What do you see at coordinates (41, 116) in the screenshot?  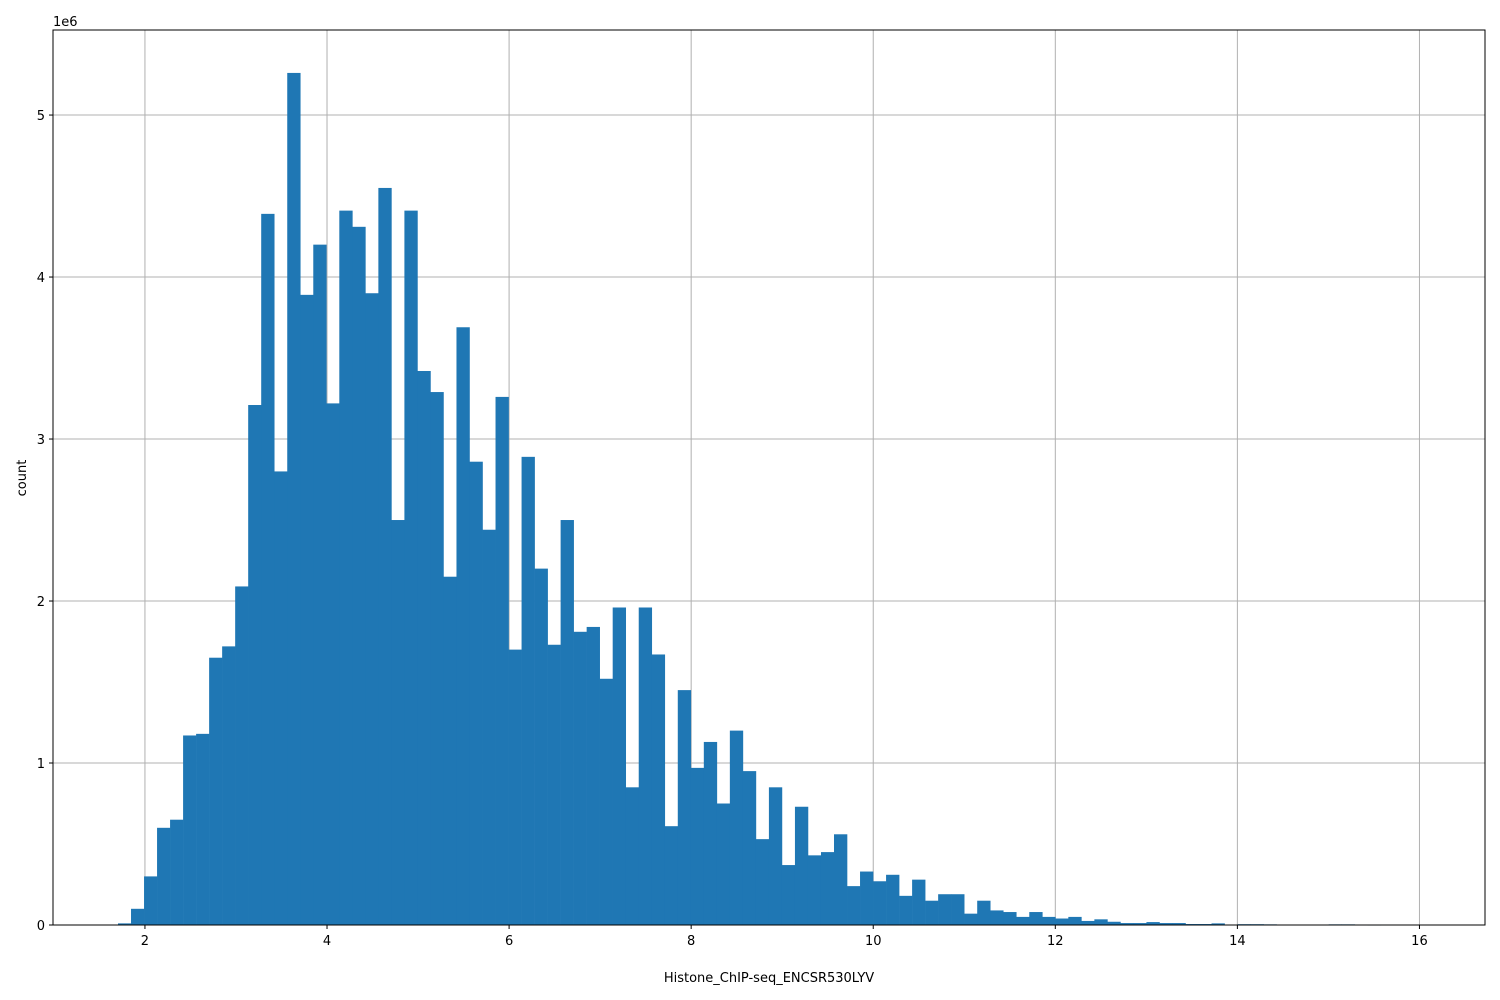 I see `y-tick-label: 5` at bounding box center [41, 116].